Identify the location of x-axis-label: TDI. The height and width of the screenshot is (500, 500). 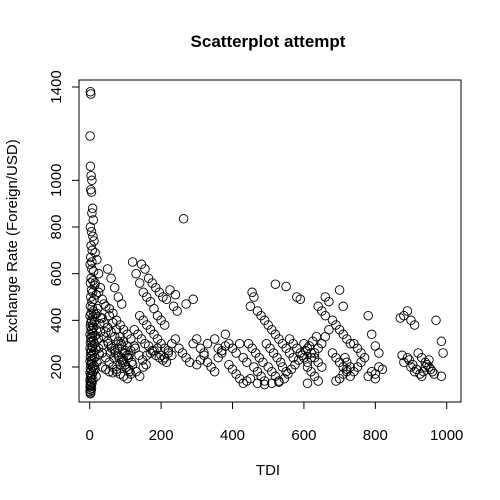
(268, 470).